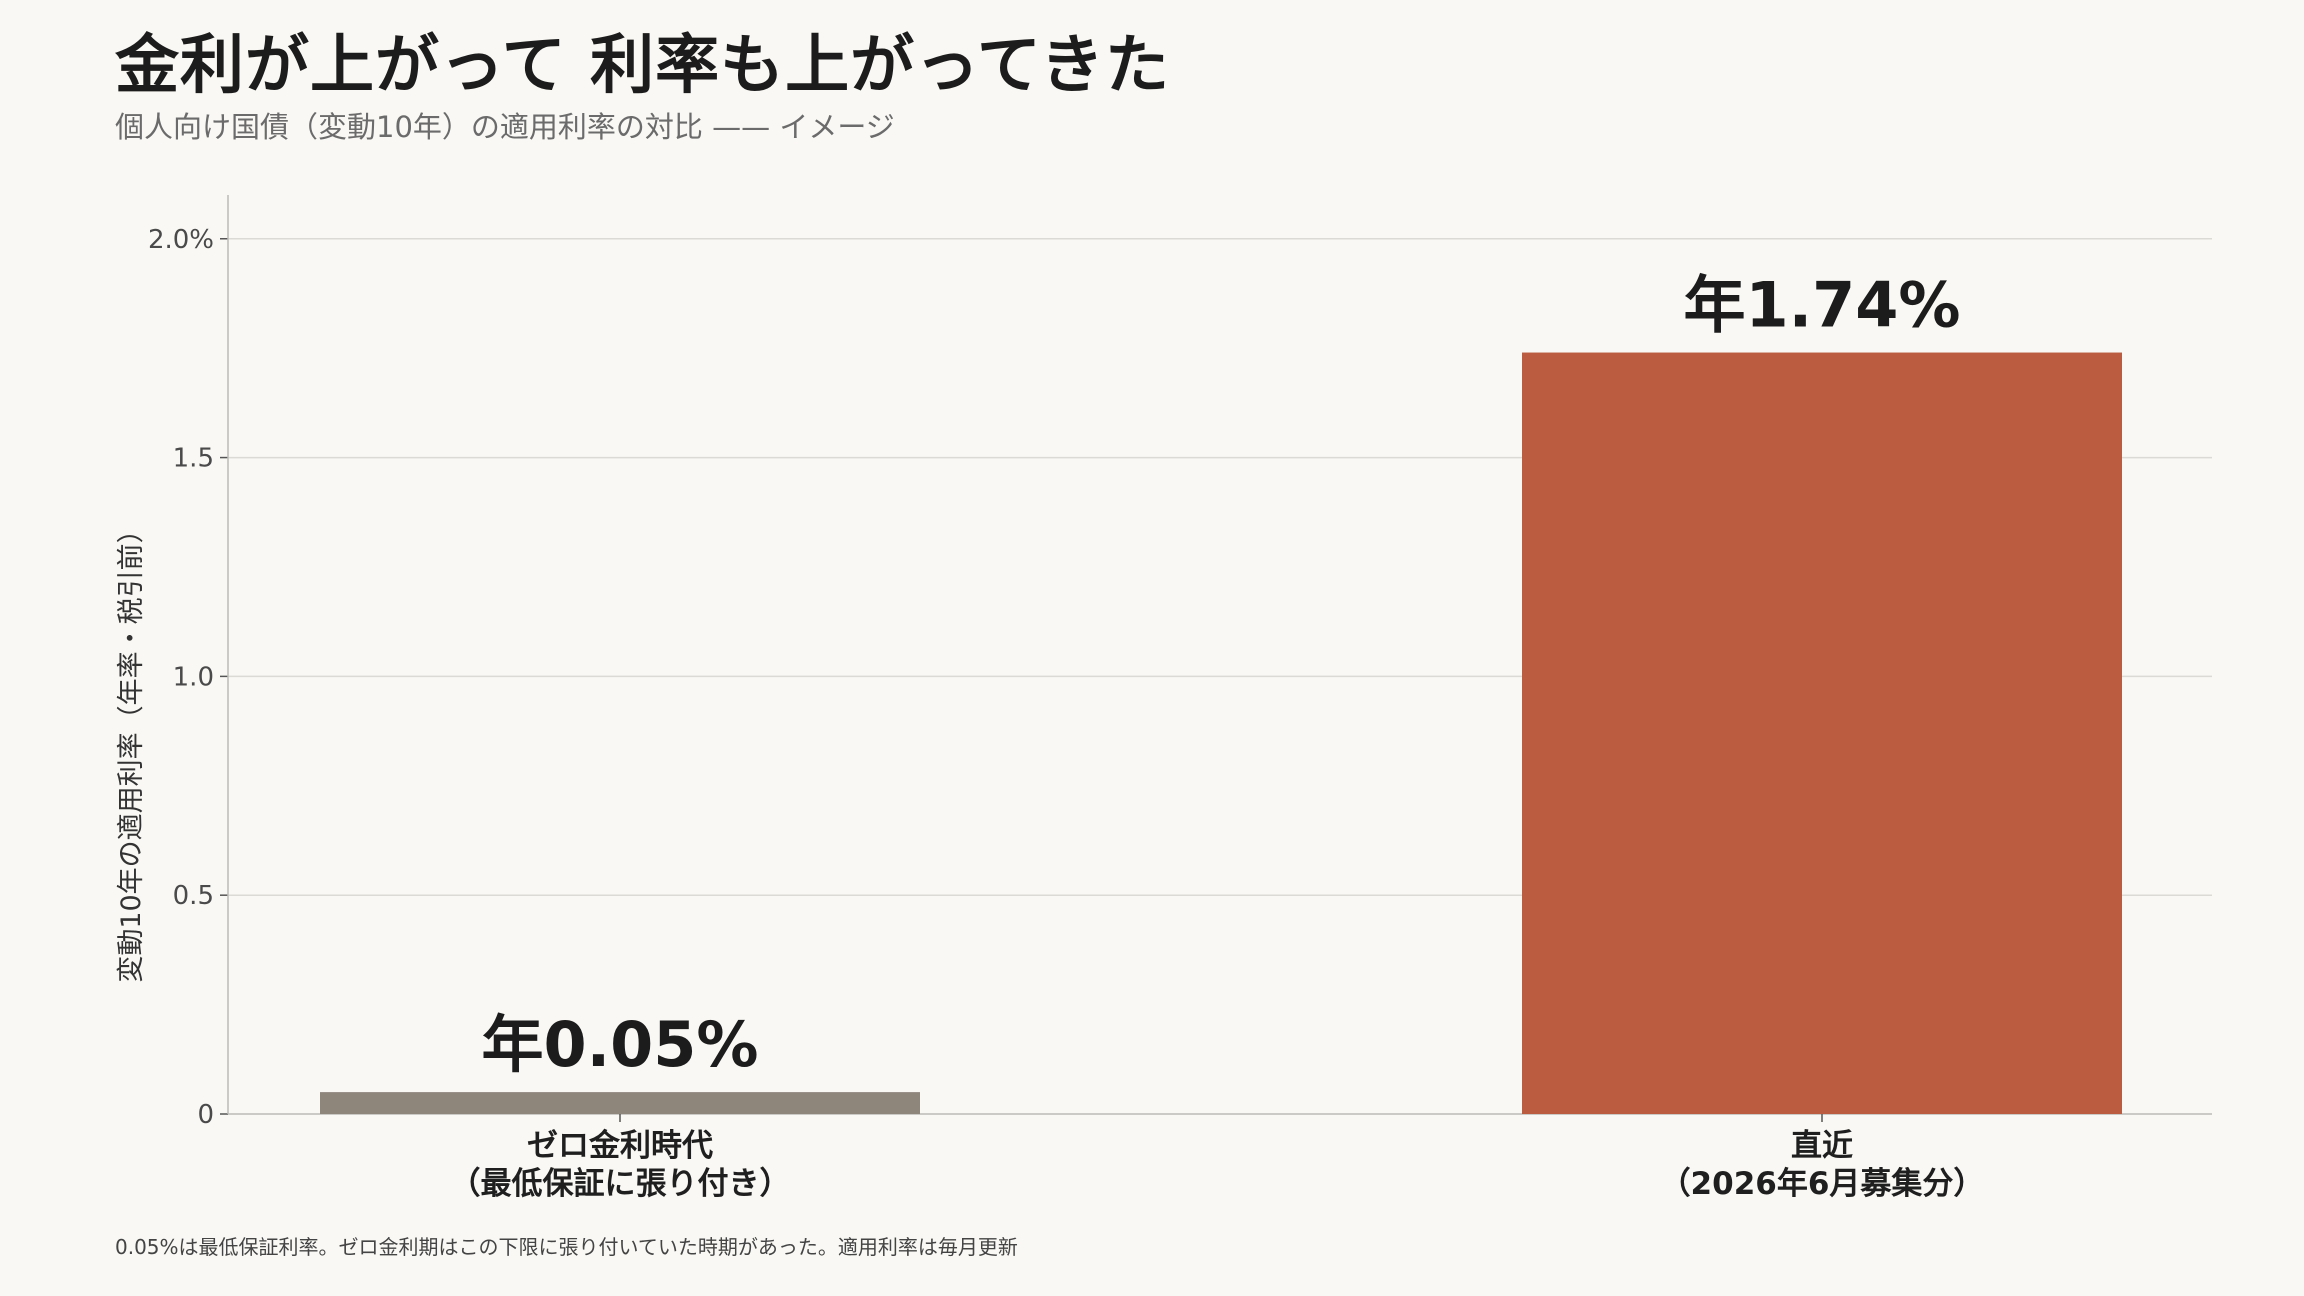  What do you see at coordinates (193, 459) in the screenshot?
I see `y-tick-label: 1.5` at bounding box center [193, 459].